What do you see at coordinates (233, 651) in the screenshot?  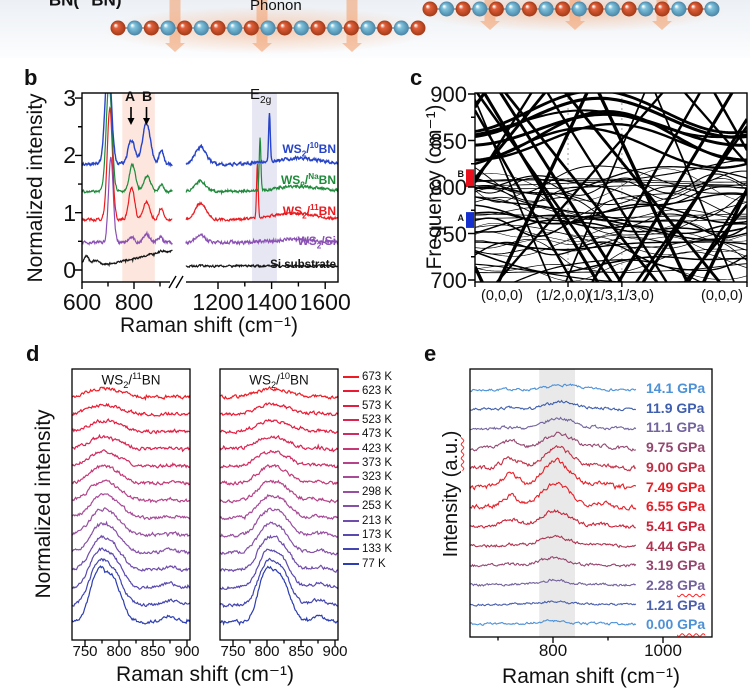 I see `panel-d2-xtick-750: 750` at bounding box center [233, 651].